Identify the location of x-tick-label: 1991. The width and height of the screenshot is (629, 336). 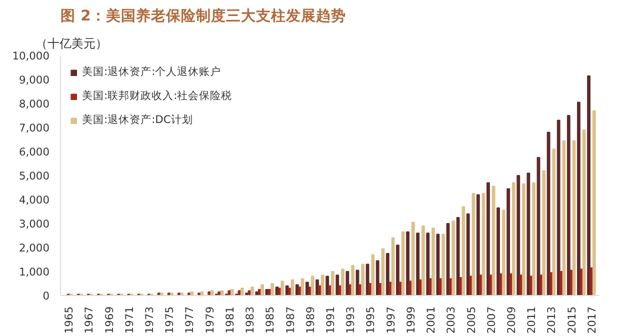
(330, 320).